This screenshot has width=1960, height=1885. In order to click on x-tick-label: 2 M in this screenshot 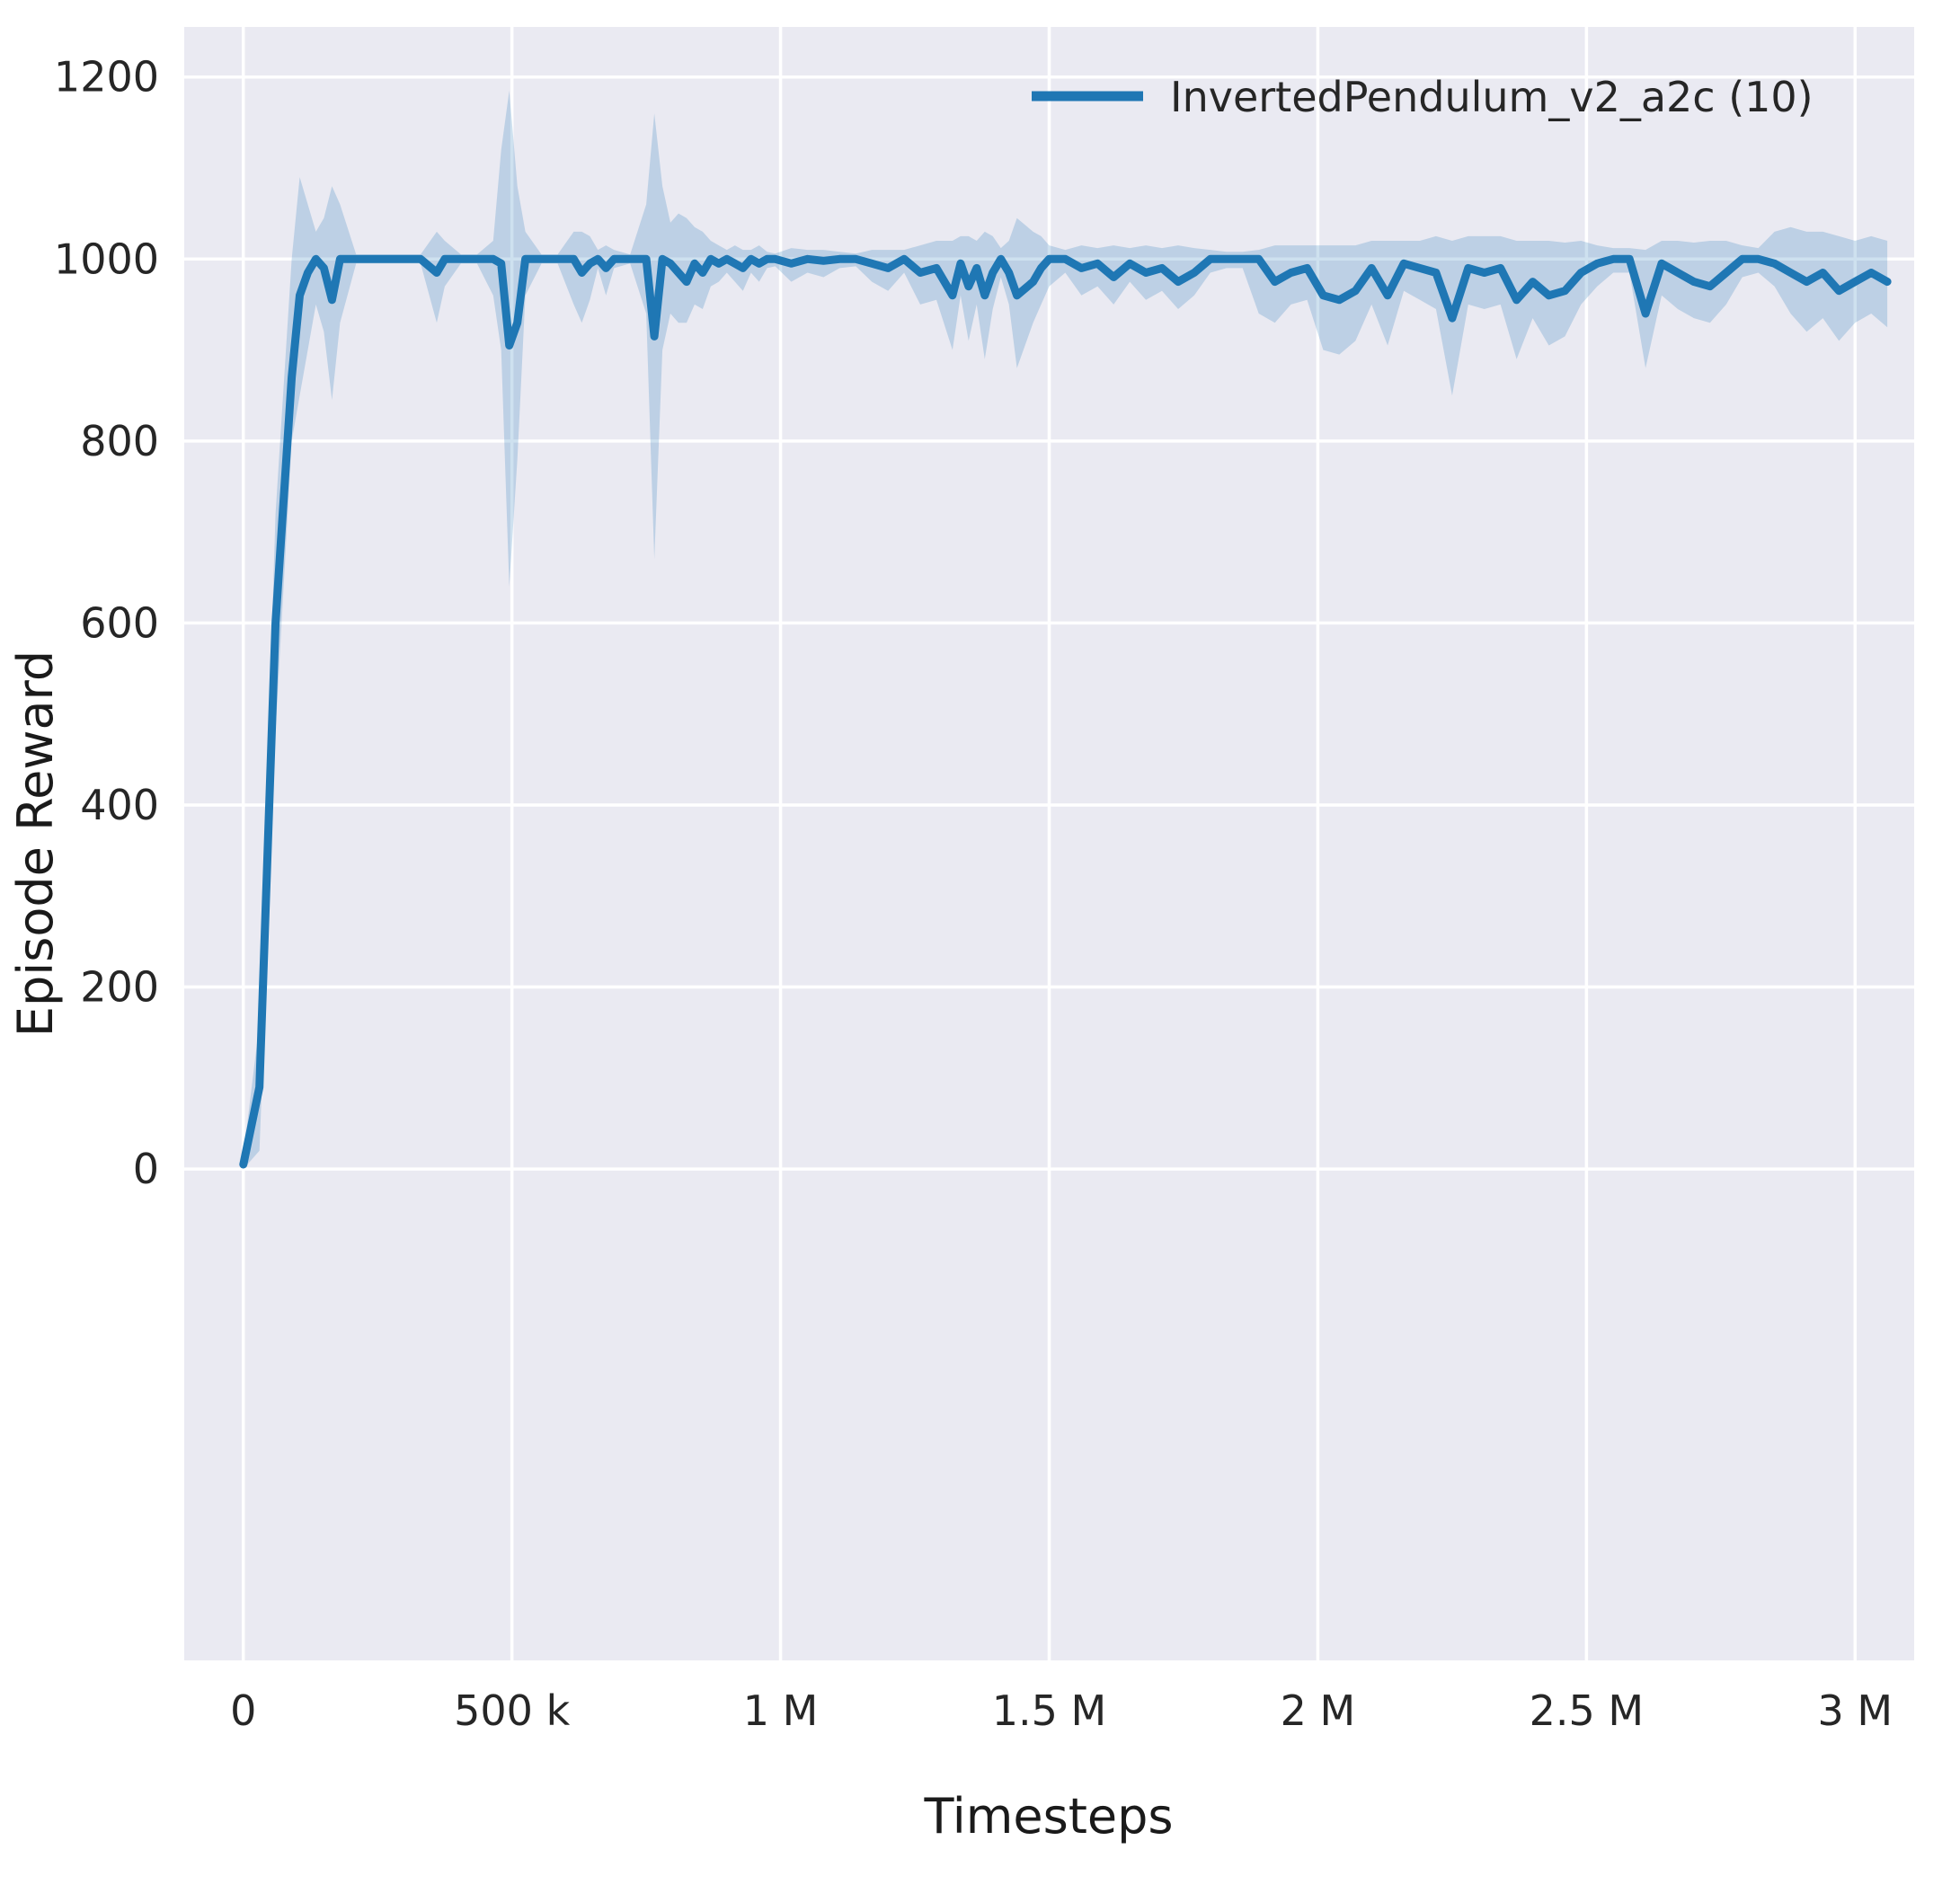, I will do `click(1319, 1710)`.